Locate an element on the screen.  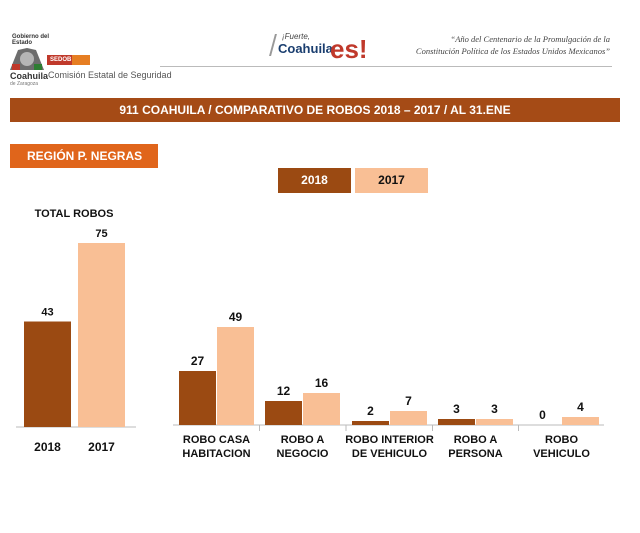
fuerte-coahuila-logo: ¡Fuerte, Coahuila es! is located at coordinates (325, 49).